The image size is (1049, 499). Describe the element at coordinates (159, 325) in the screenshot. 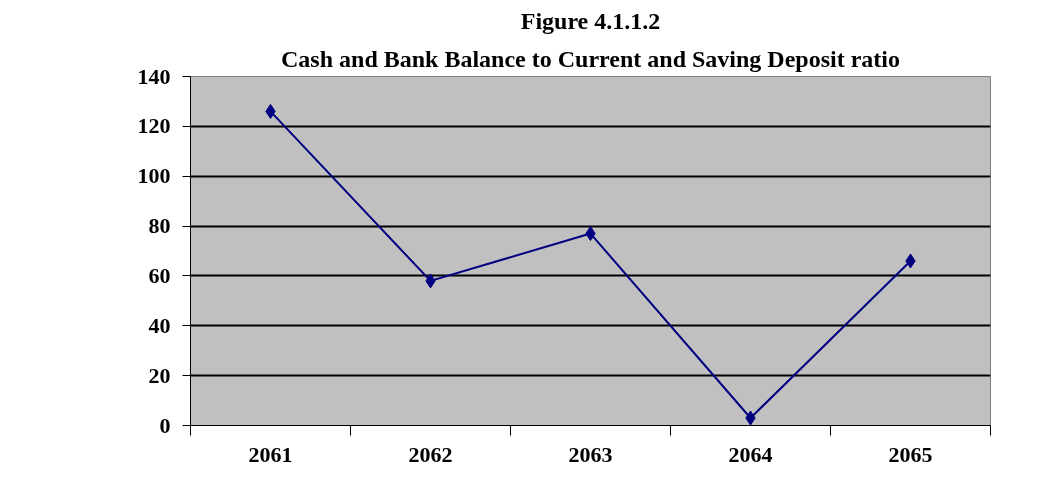

I see `y-tick-label: 40` at that location.